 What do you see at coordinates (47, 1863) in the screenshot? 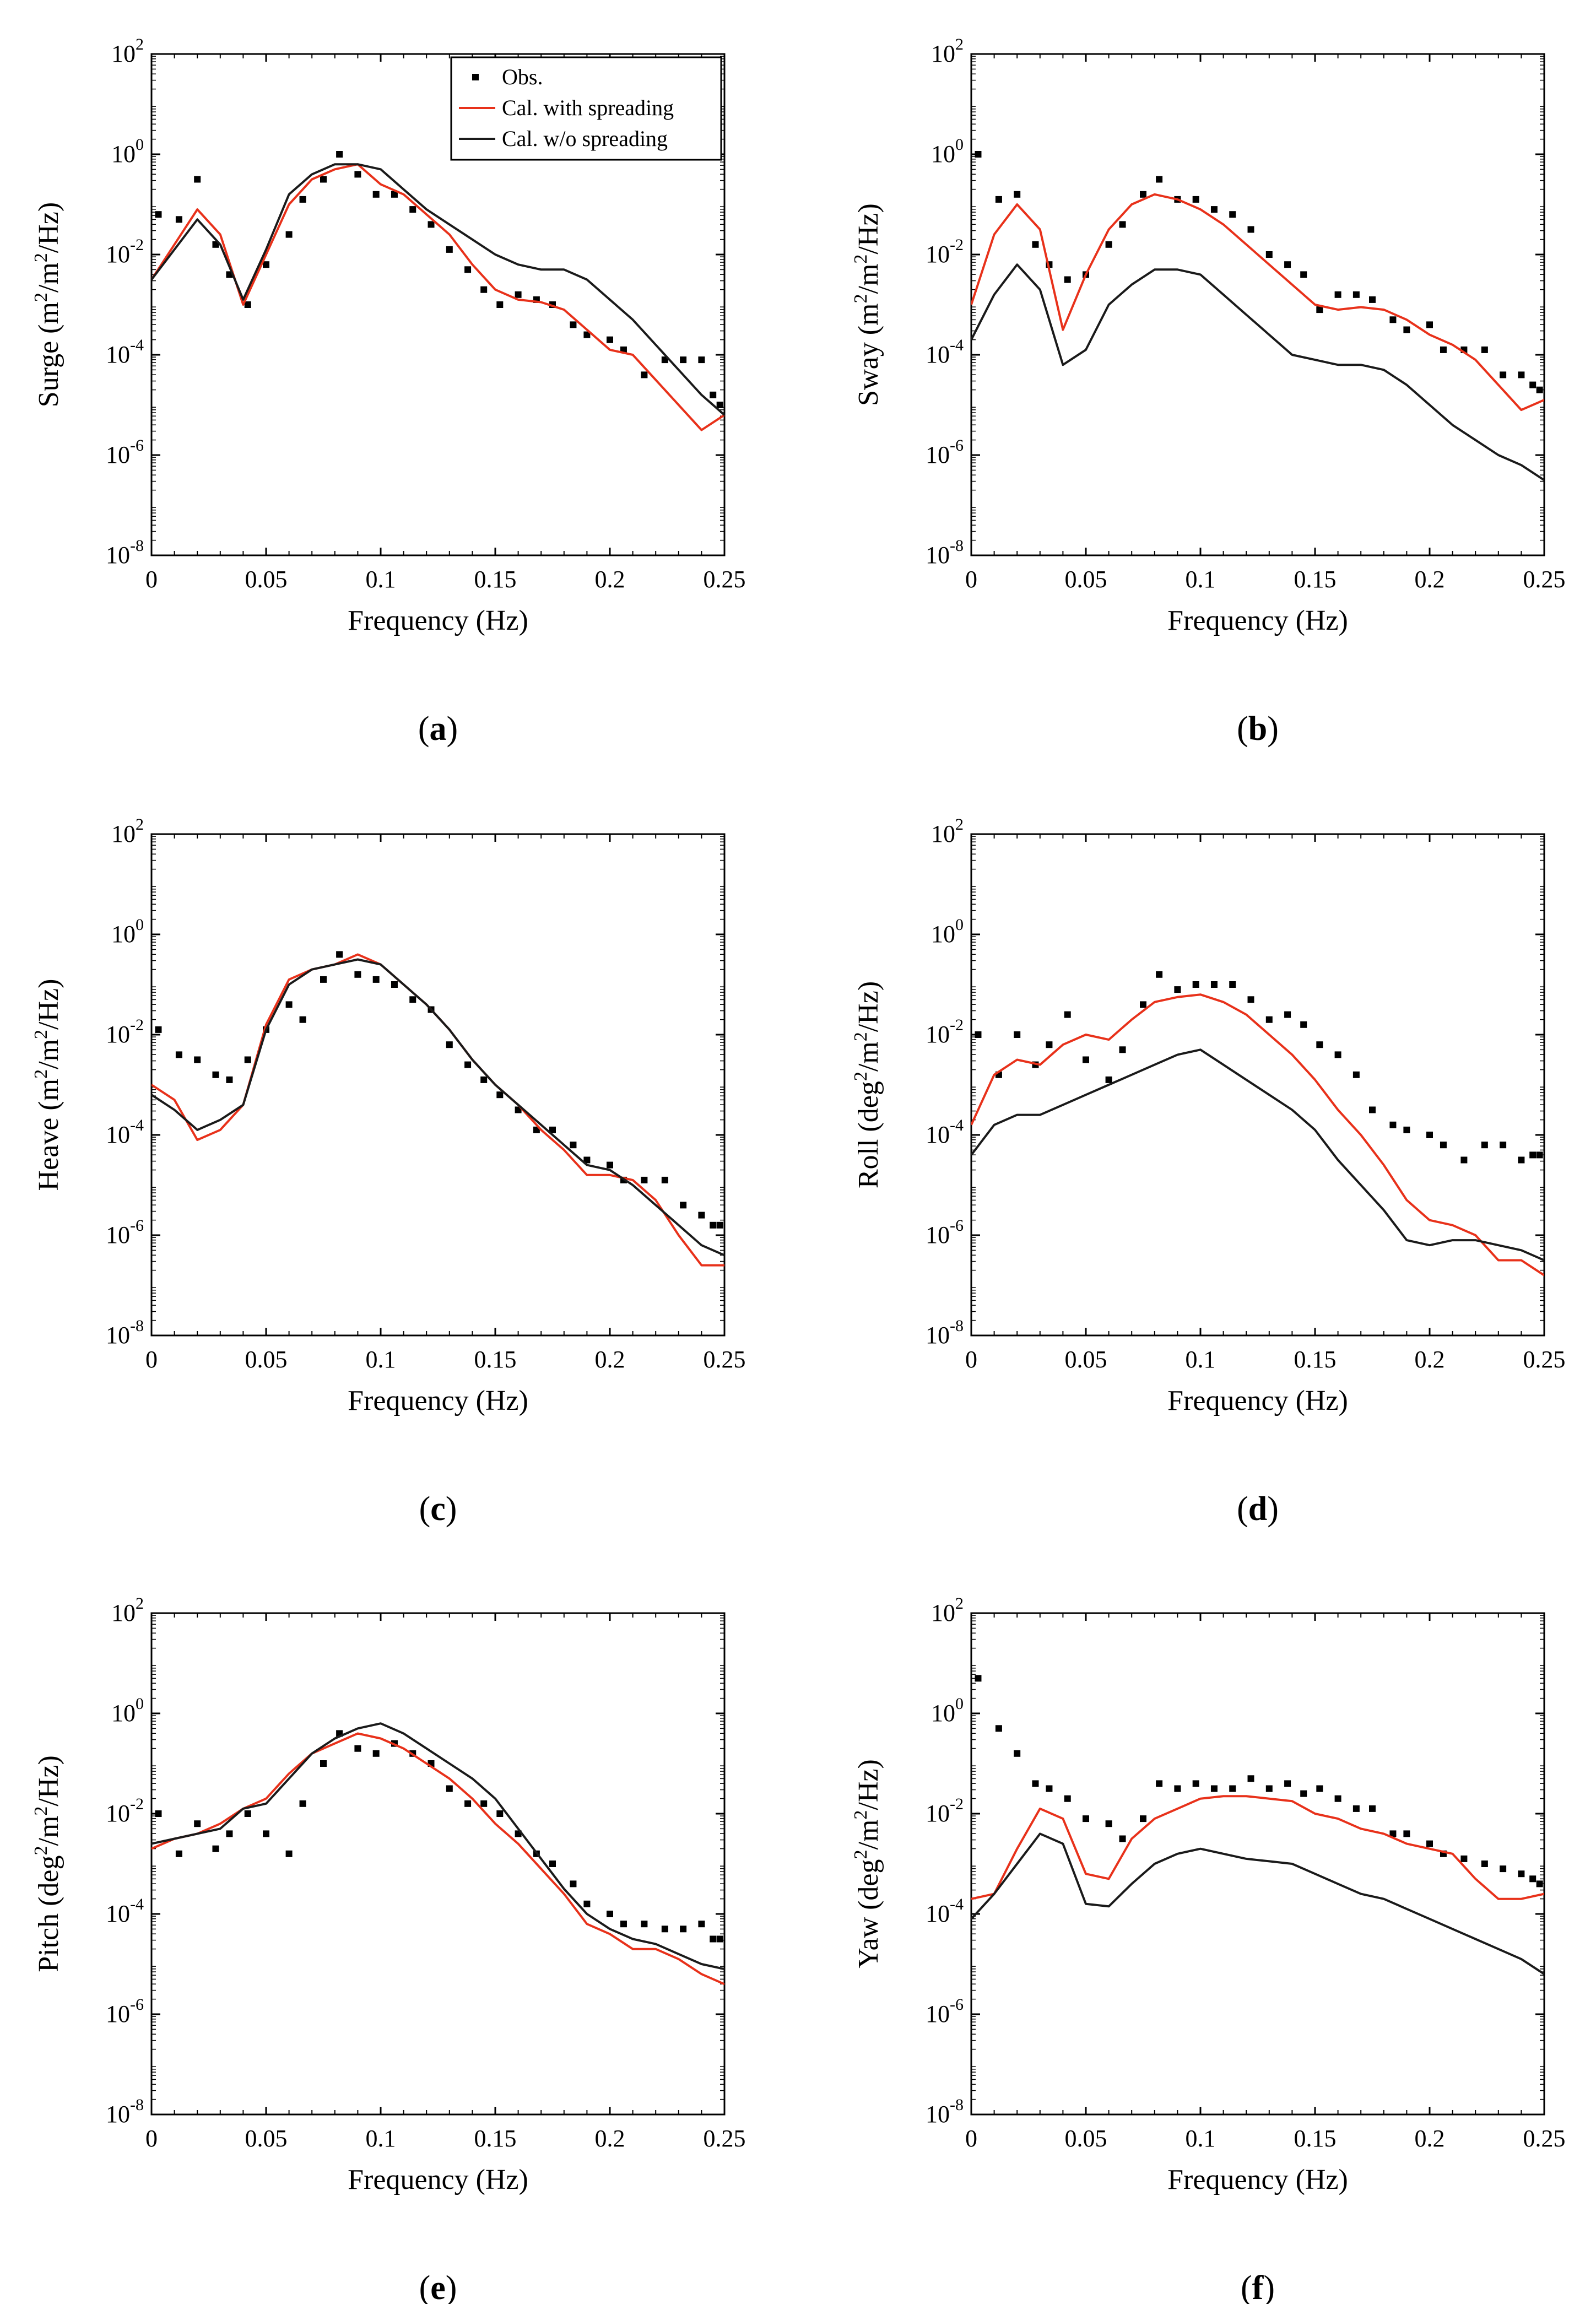
I see `y-axis-label: Pitch (deg2/m2/Hz)` at bounding box center [47, 1863].